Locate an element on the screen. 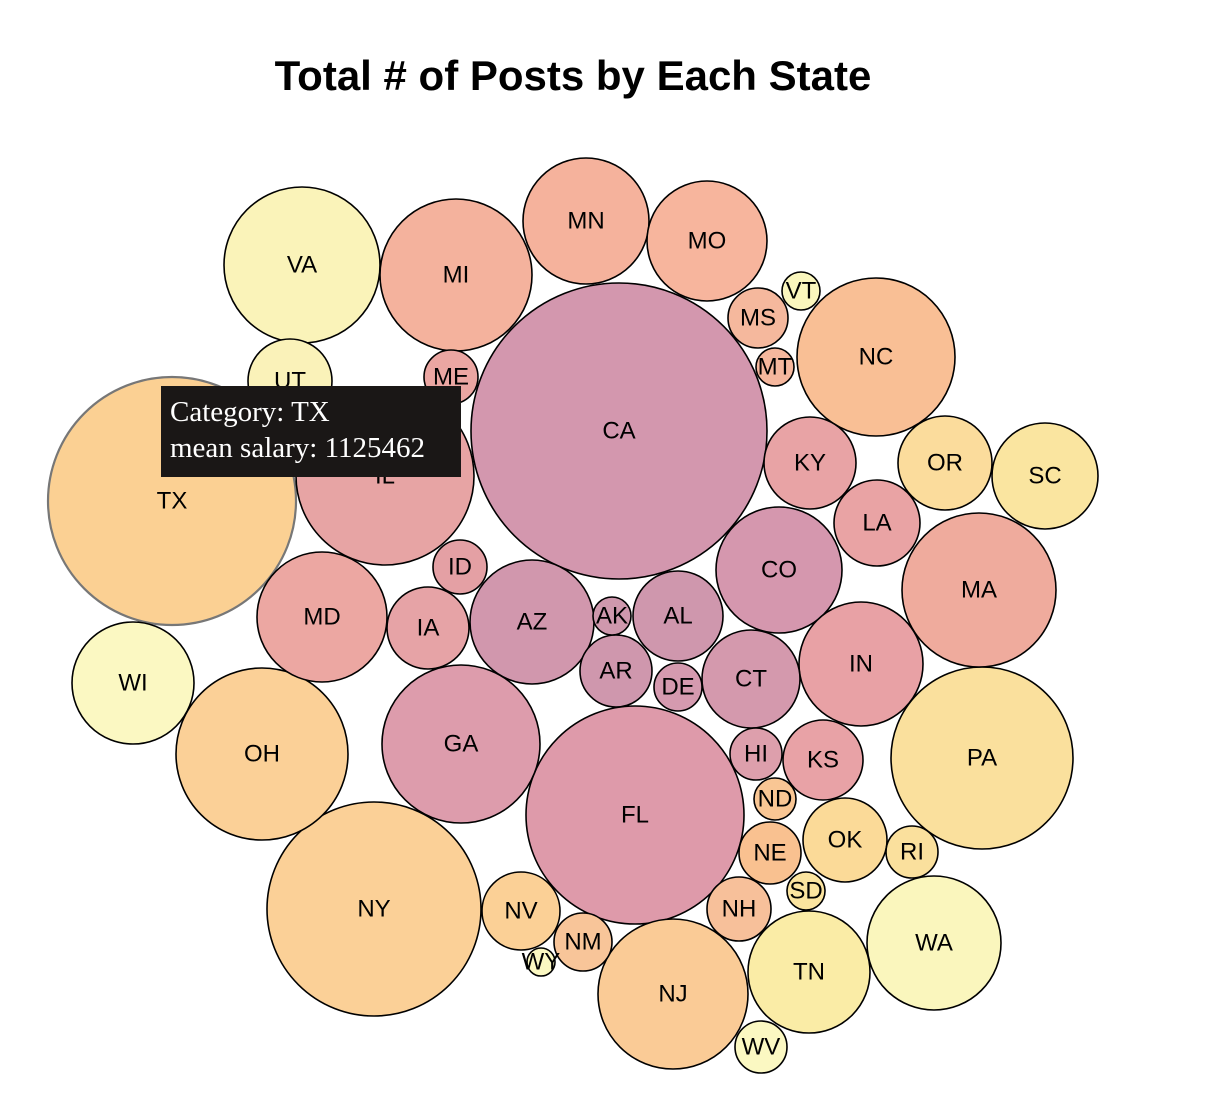  bubble-tn: TN is located at coordinates (809, 972).